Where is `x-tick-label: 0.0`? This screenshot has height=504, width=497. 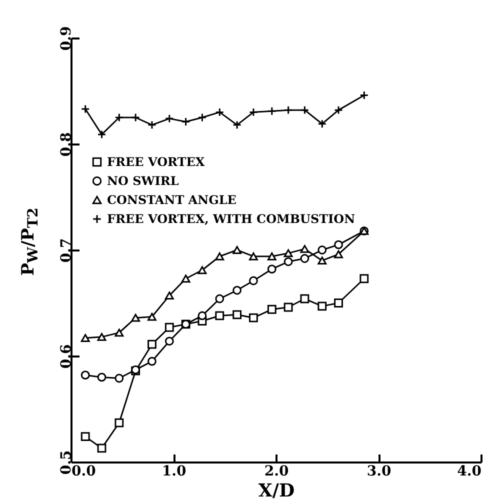
x-tick-label: 0.0 is located at coordinates (84, 472).